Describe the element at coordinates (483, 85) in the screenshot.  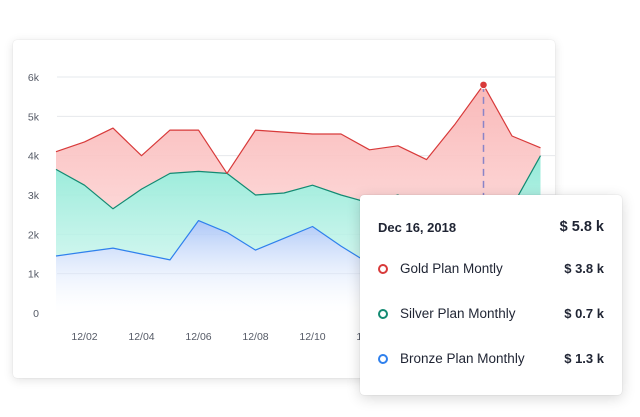
I see `hover-point` at that location.